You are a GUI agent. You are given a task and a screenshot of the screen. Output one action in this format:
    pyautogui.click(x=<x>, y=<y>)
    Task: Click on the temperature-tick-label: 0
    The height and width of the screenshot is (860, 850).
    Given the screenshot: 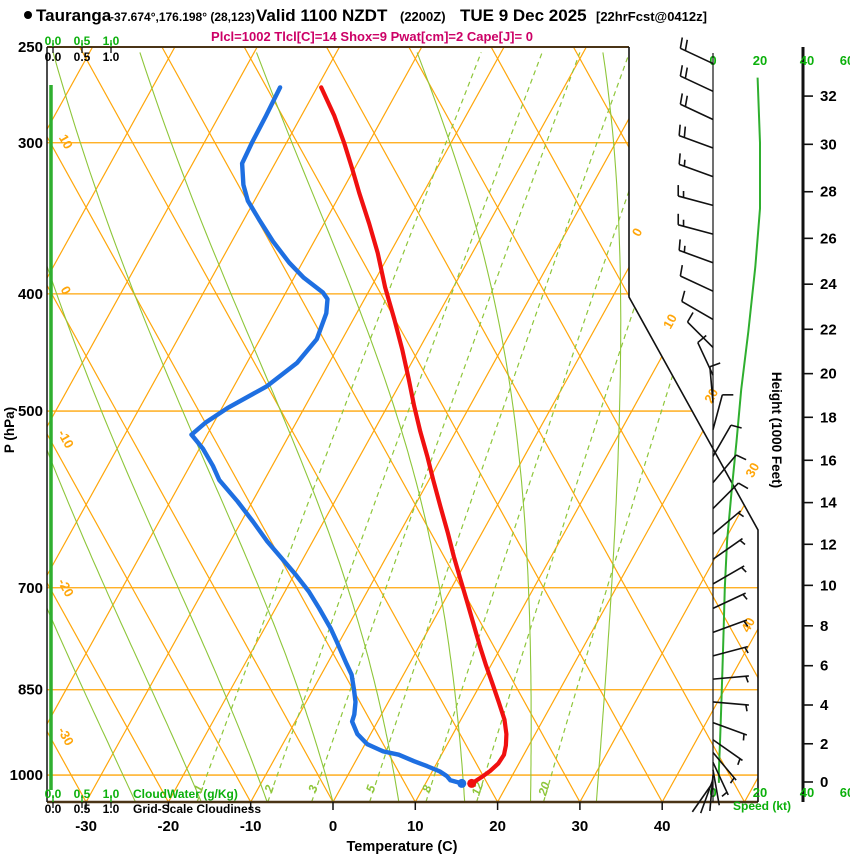 What is the action you would take?
    pyautogui.click(x=333, y=826)
    